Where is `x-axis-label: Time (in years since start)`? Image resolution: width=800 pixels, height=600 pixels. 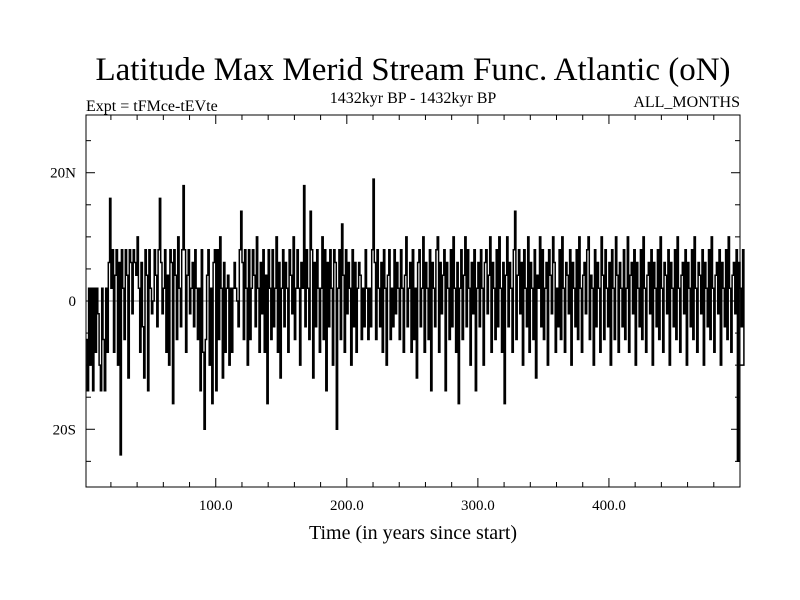
x-axis-label: Time (in years since start) is located at coordinates (413, 533).